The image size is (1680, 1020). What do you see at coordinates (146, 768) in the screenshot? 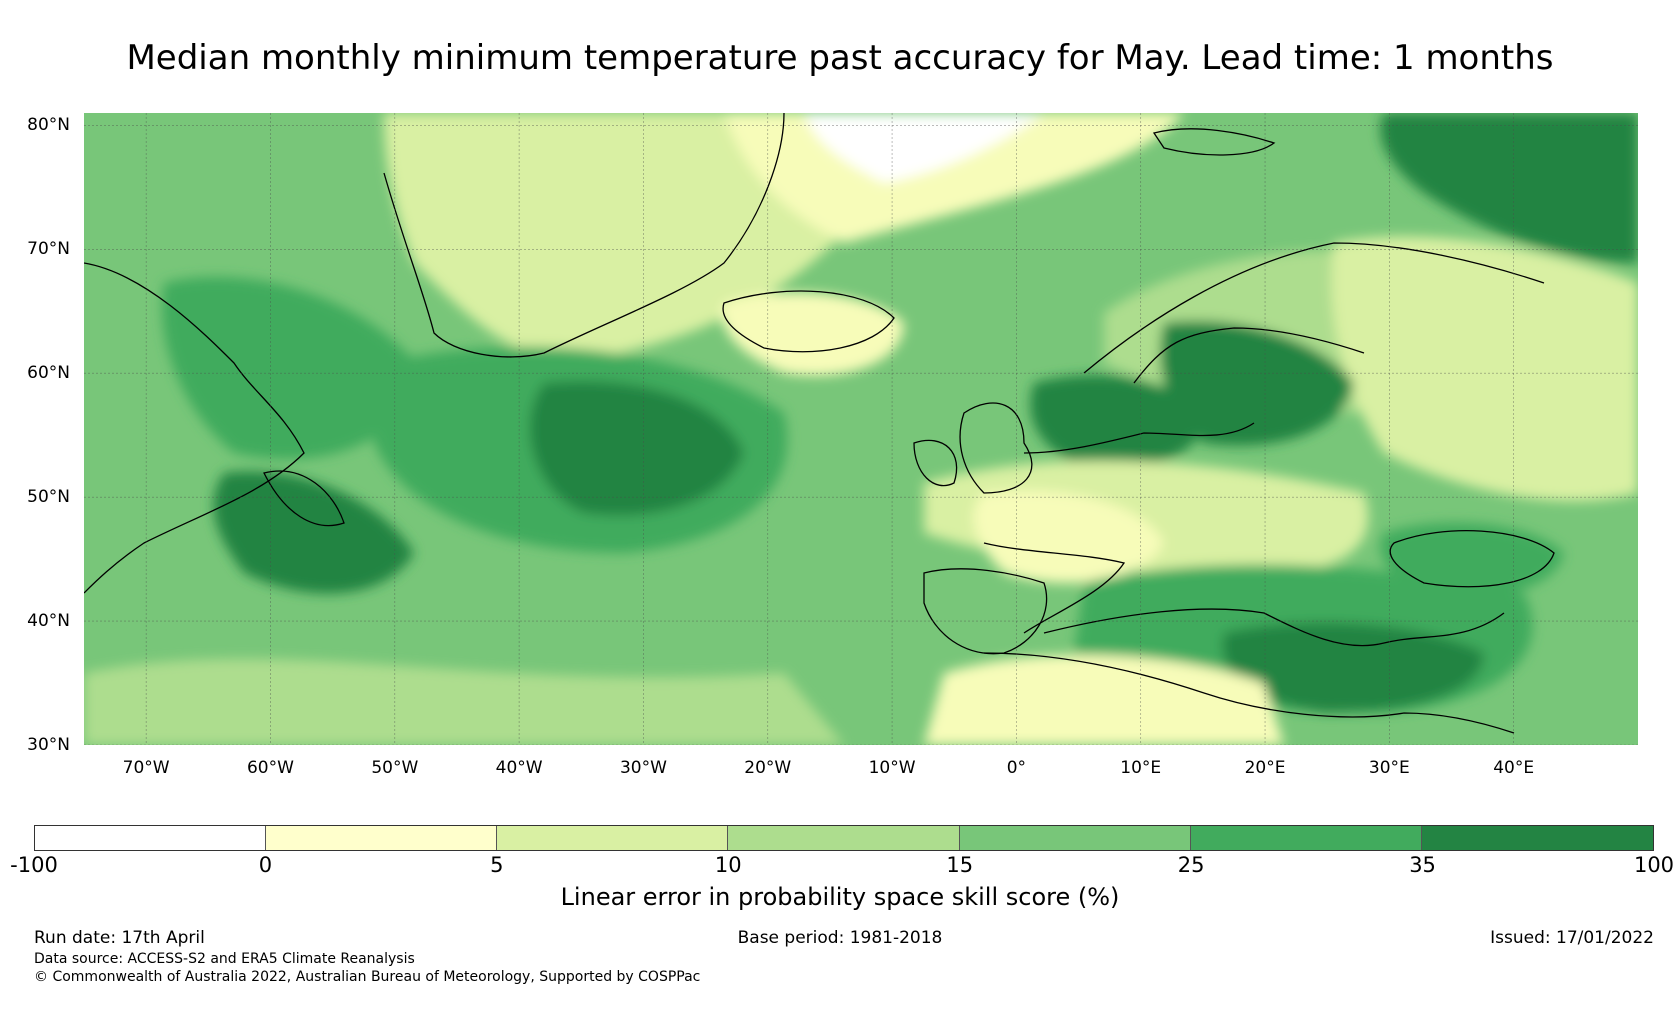
I see `longitude-label: 70°W` at bounding box center [146, 768].